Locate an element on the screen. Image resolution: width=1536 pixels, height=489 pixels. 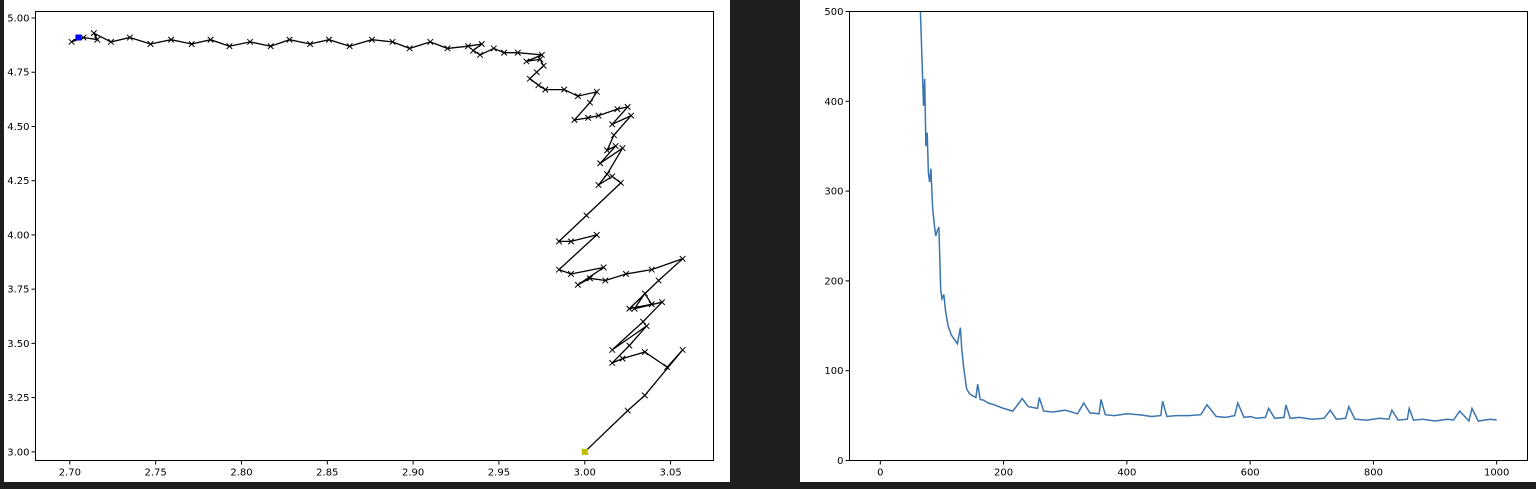
trajectory-ytick-label: 3.75 is located at coordinates (18, 290).